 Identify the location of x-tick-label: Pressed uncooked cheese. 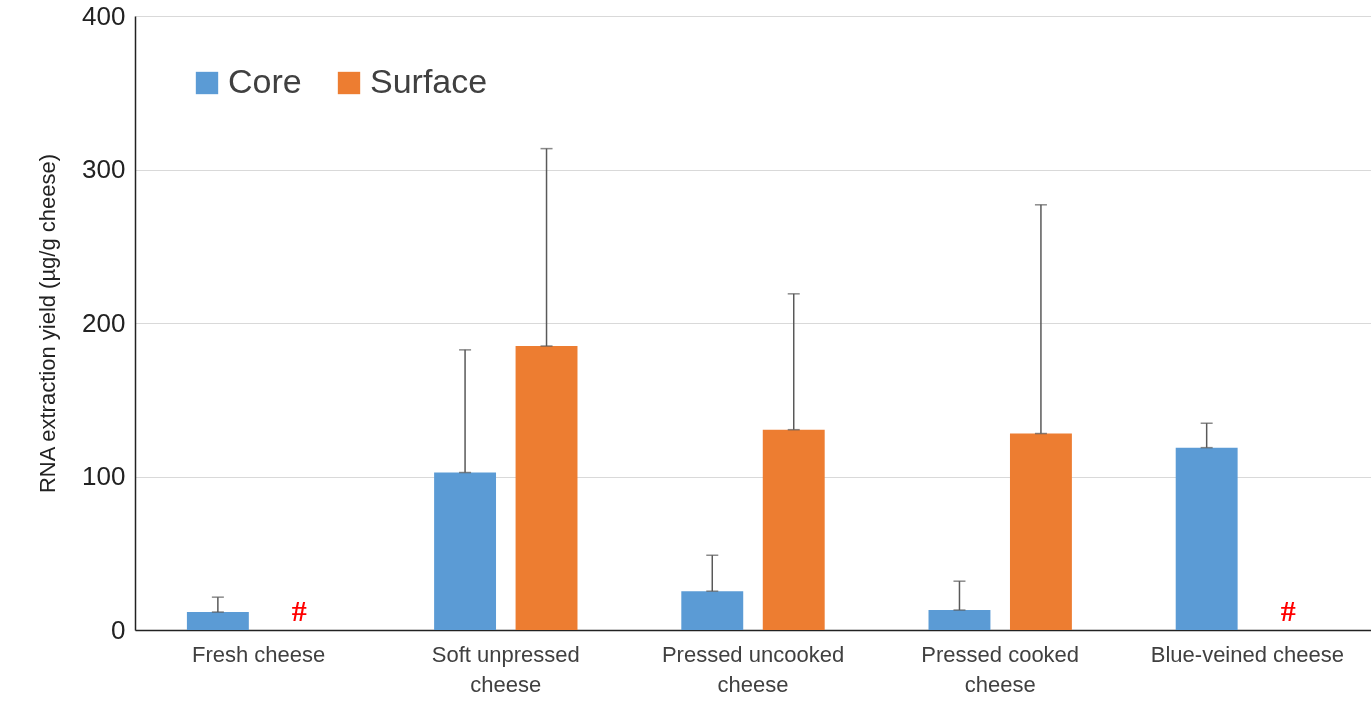
(753, 669).